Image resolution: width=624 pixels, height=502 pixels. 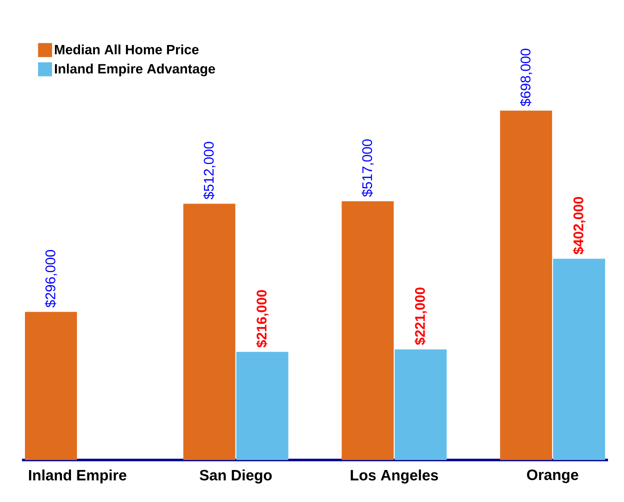 I want to click on x-tick-label: San Diego, so click(x=236, y=477).